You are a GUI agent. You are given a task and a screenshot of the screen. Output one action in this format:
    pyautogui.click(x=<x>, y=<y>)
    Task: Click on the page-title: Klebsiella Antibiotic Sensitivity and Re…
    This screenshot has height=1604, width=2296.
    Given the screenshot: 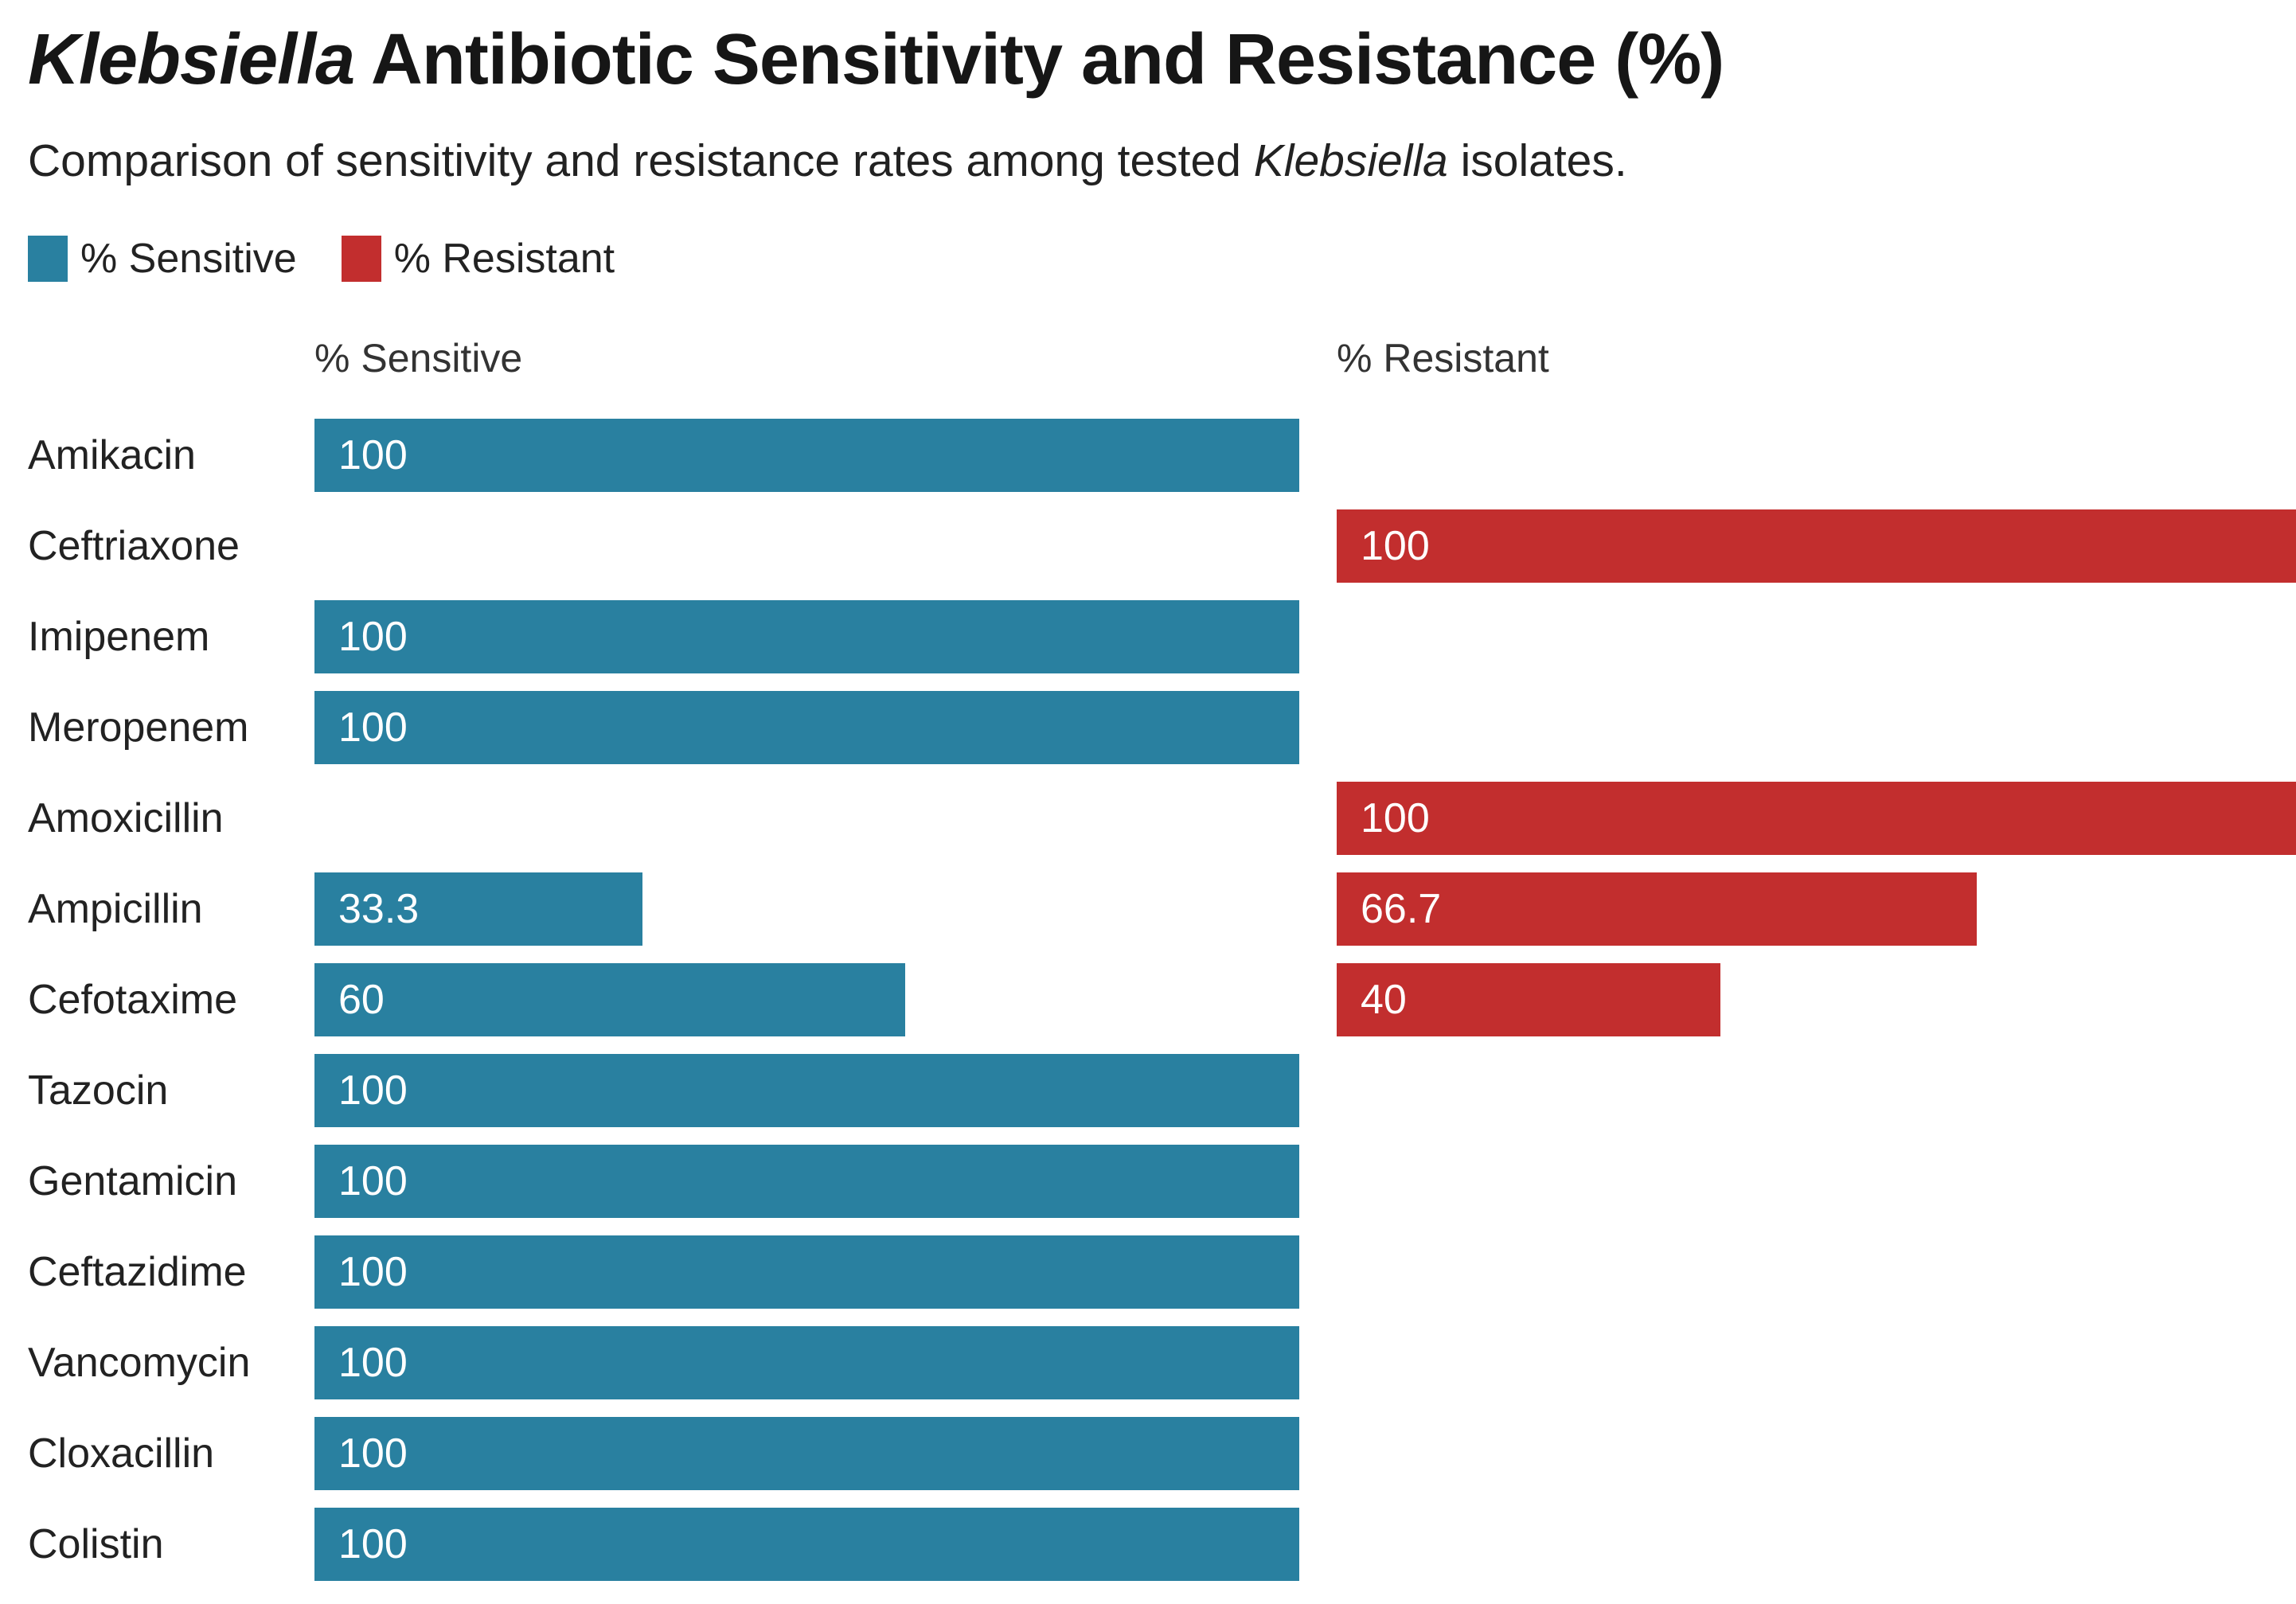 What is the action you would take?
    pyautogui.click(x=1162, y=60)
    